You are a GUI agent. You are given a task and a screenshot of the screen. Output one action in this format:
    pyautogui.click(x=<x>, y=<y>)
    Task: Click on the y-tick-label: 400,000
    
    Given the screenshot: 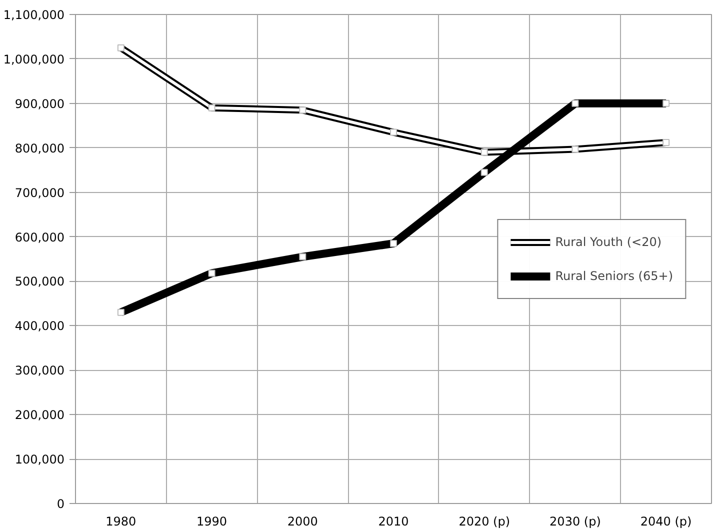 What is the action you would take?
    pyautogui.click(x=39, y=326)
    